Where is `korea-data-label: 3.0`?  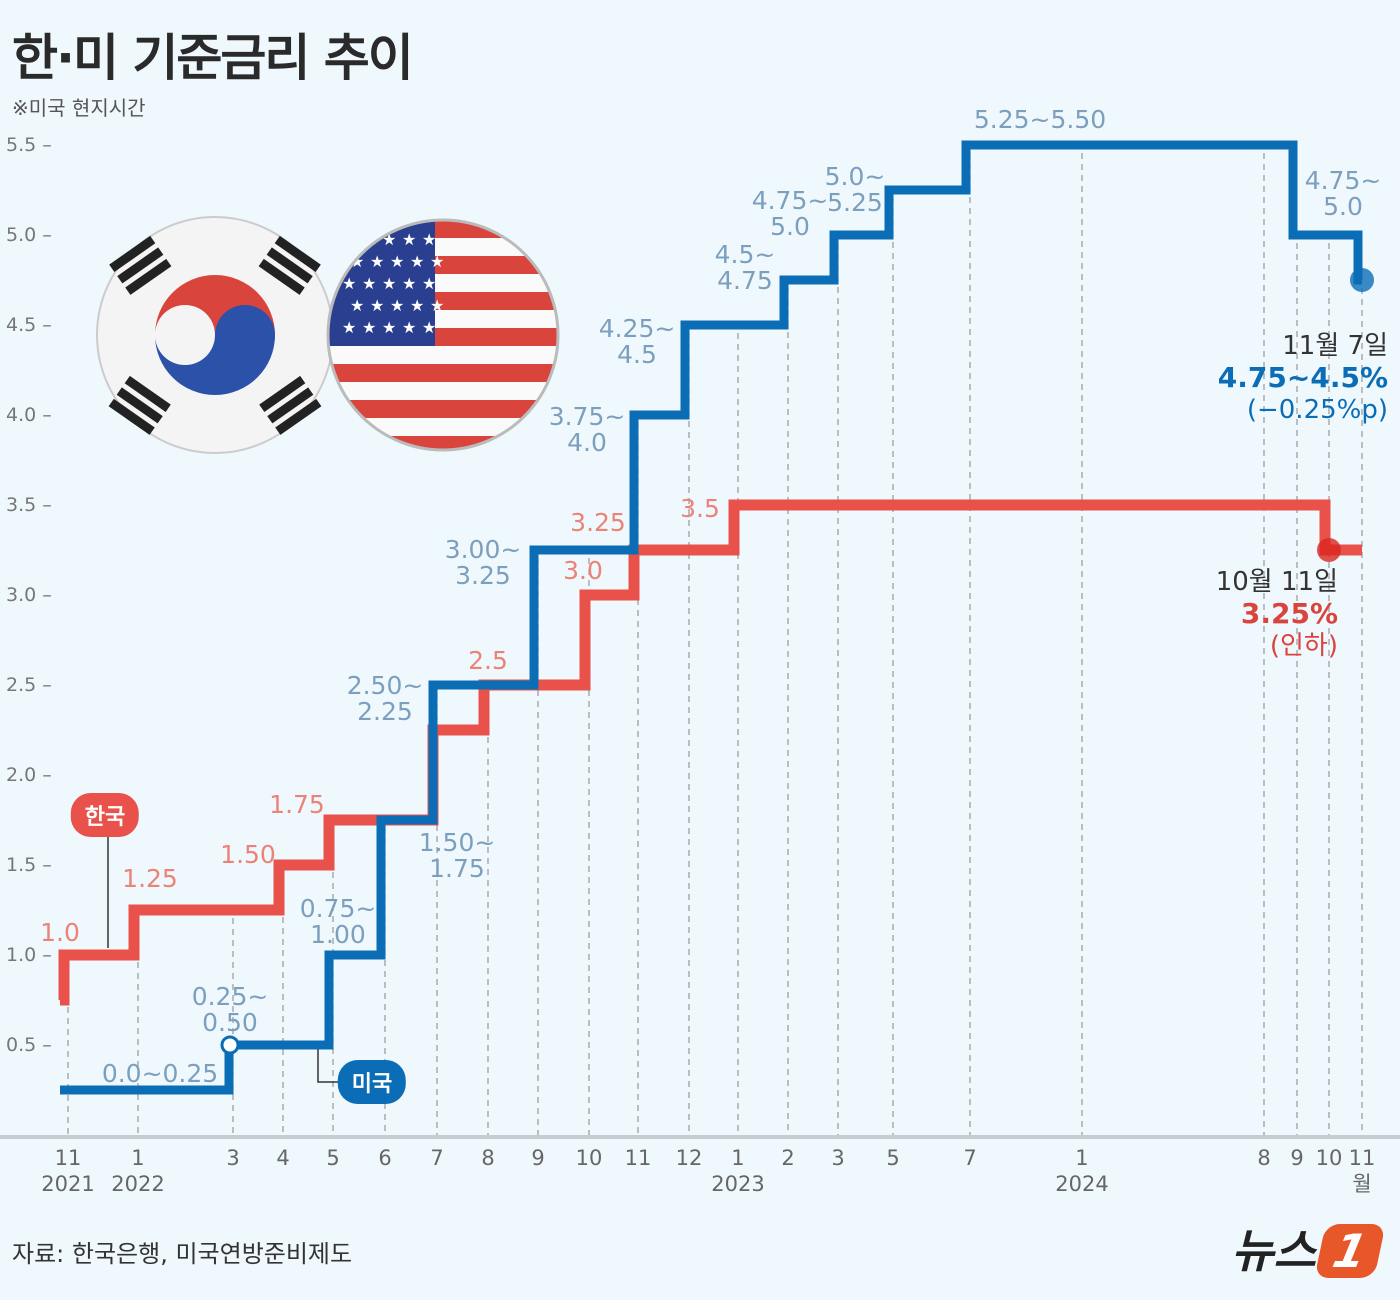 korea-data-label: 3.0 is located at coordinates (583, 570).